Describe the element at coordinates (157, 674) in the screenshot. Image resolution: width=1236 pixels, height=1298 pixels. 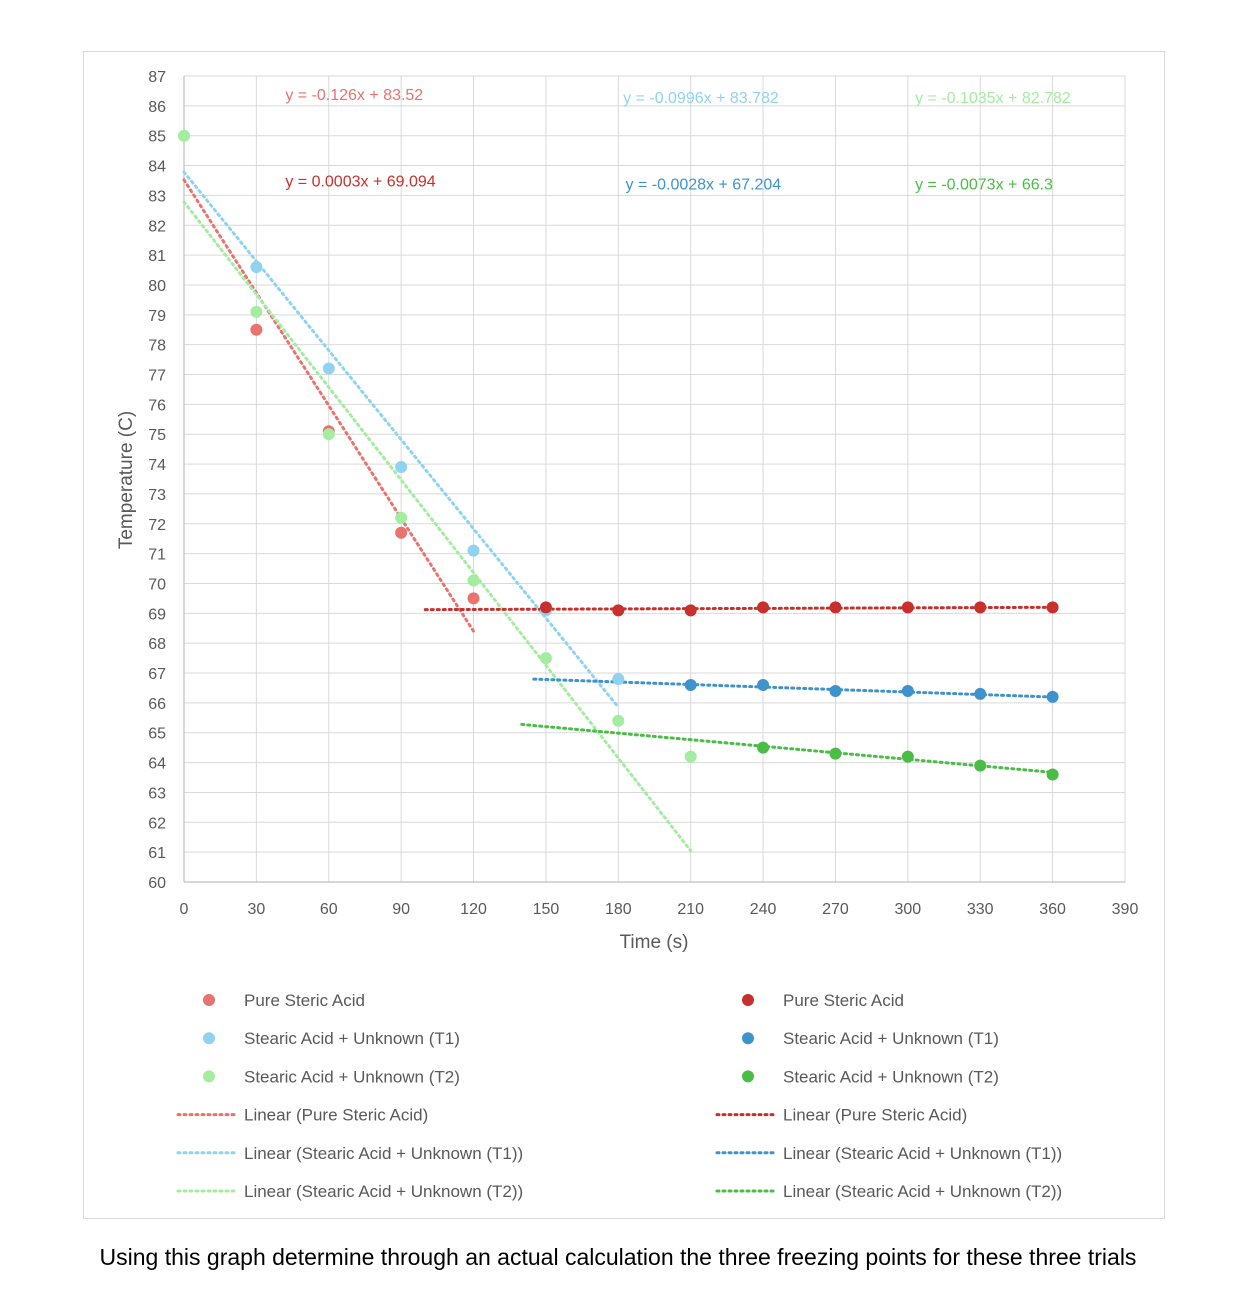
I see `y-tick-label: 67` at that location.